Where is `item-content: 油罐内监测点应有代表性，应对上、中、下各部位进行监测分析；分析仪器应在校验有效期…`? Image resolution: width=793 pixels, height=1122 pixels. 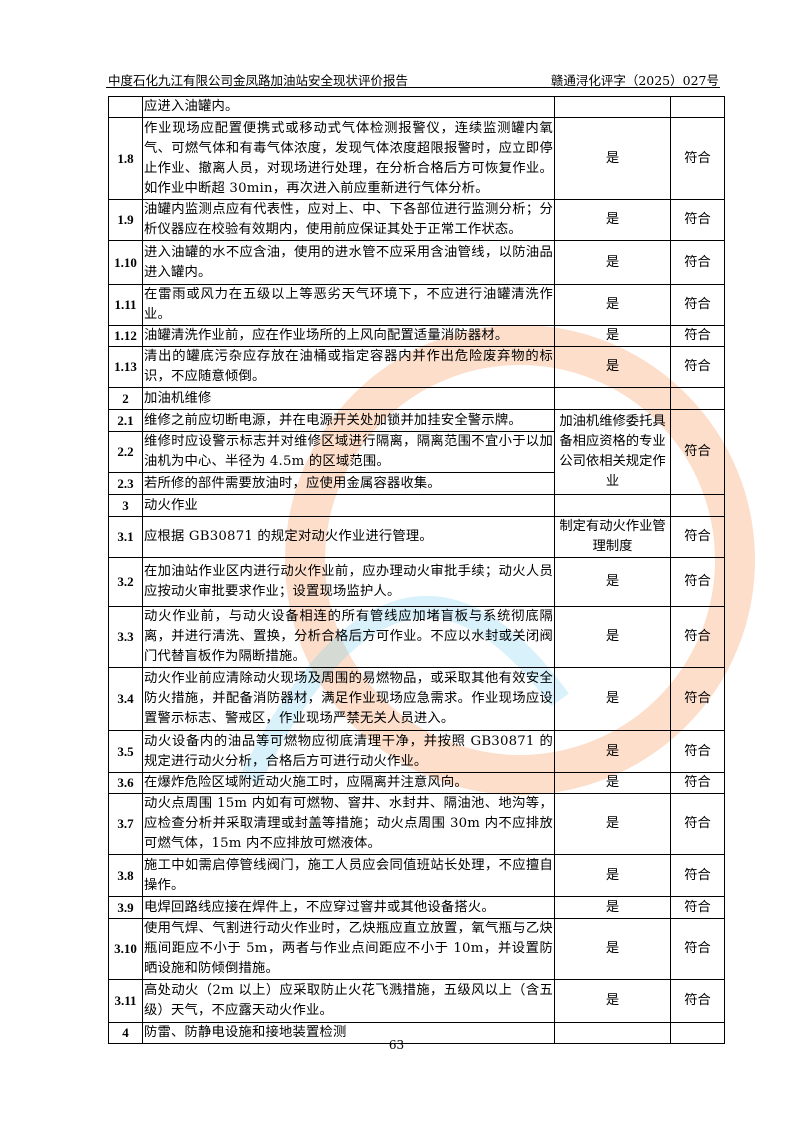 item-content: 油罐内监测点应有代表性，应对上、中、下各部位进行监测分析；分析仪器应在校验有效期… is located at coordinates (348, 220).